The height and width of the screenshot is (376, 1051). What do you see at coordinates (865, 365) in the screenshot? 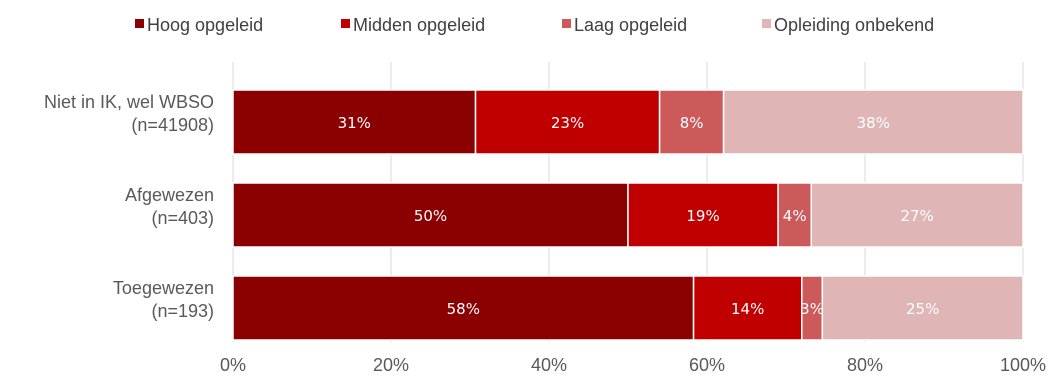
I see `x-tick-label: 80%` at bounding box center [865, 365].